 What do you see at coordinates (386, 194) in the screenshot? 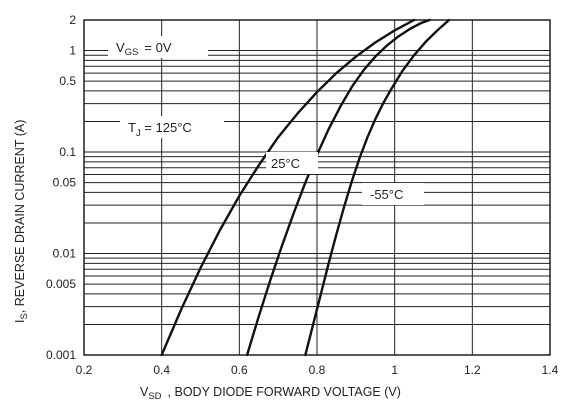
I see `series-label-minus55c-text: -55°C` at bounding box center [386, 194].